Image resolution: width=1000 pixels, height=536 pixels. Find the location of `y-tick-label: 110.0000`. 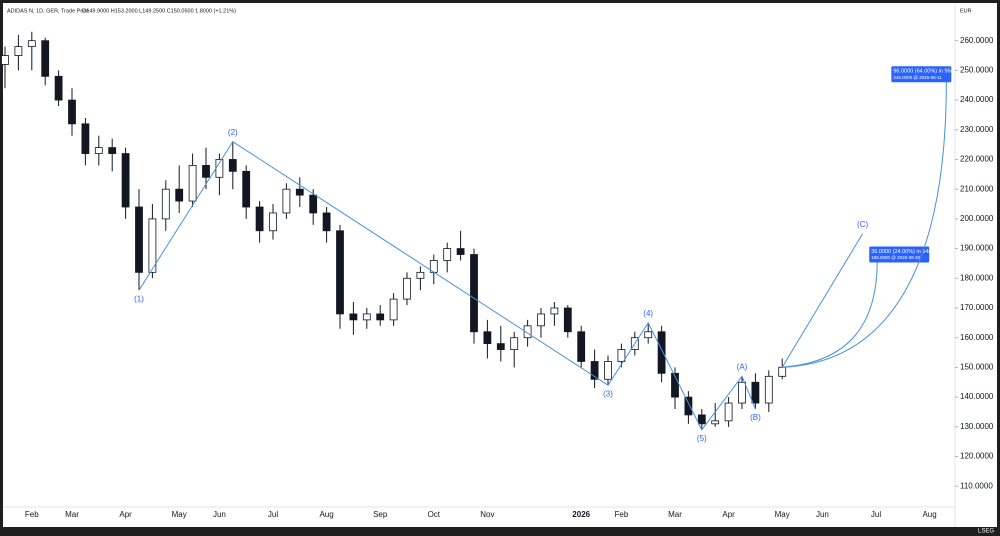

y-tick-label: 110.0000 is located at coordinates (976, 485).